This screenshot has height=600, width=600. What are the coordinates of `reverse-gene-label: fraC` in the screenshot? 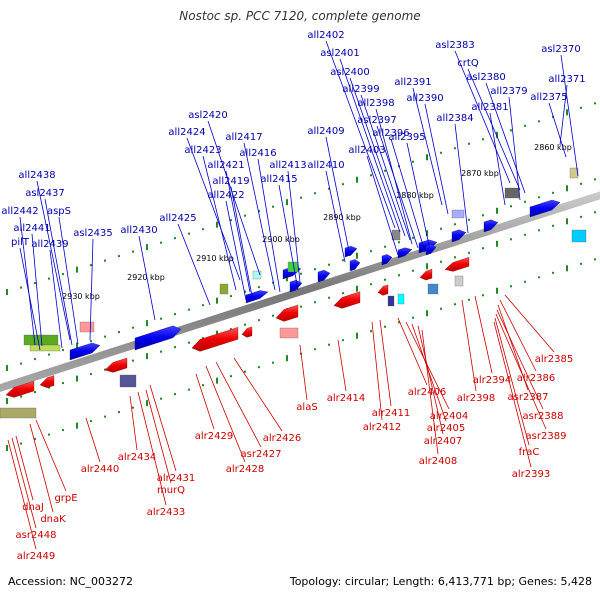 It's located at (529, 452).